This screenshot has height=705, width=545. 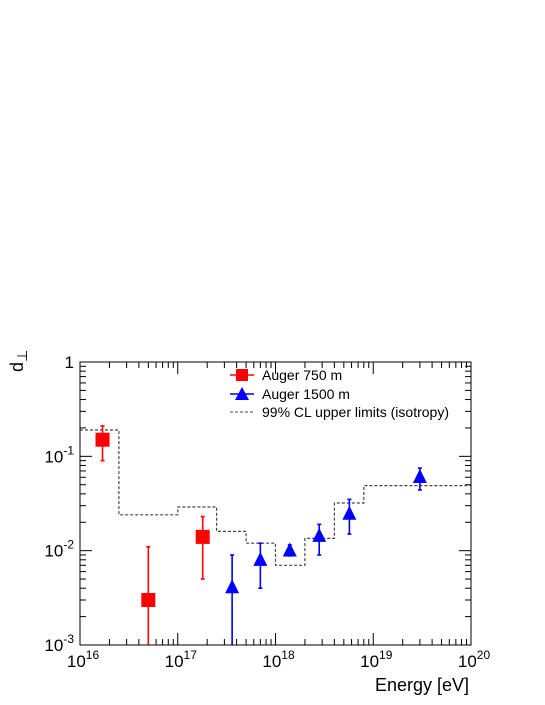 I want to click on x-tick-label: 1016, so click(x=83, y=659).